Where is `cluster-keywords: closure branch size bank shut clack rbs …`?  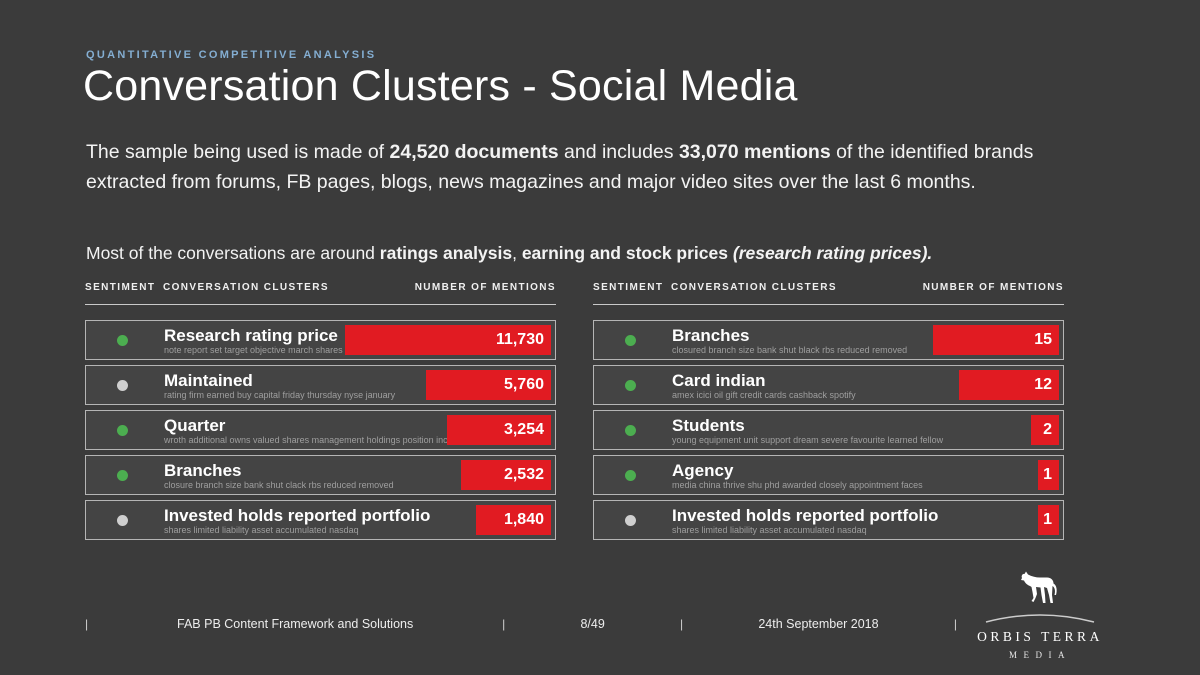 cluster-keywords: closure branch size bank shut clack rbs … is located at coordinates (279, 484).